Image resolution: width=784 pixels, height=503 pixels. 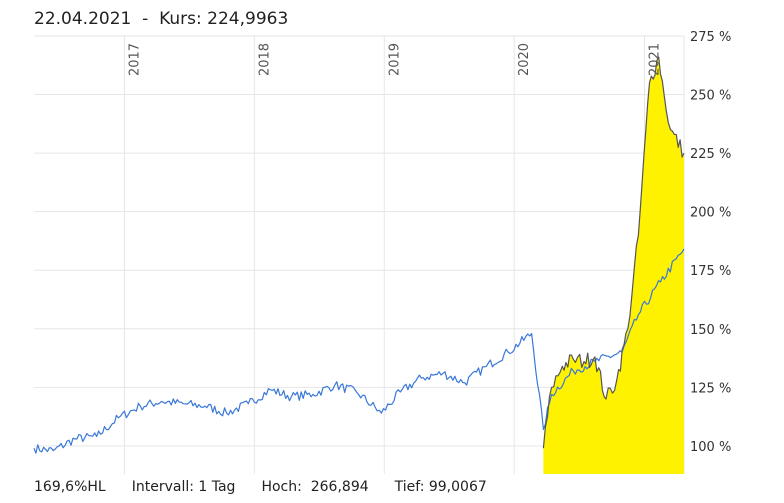 What do you see at coordinates (710, 242) in the screenshot?
I see `y-tick-labels: 100 % 125 % 150 % 175 % 200 % 225 % 250 % 275 %` at bounding box center [710, 242].